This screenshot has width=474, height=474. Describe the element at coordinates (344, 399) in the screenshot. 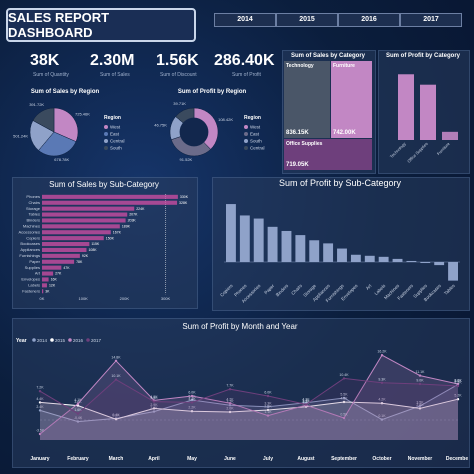

I see `series-data-label: 4.5K` at that location.